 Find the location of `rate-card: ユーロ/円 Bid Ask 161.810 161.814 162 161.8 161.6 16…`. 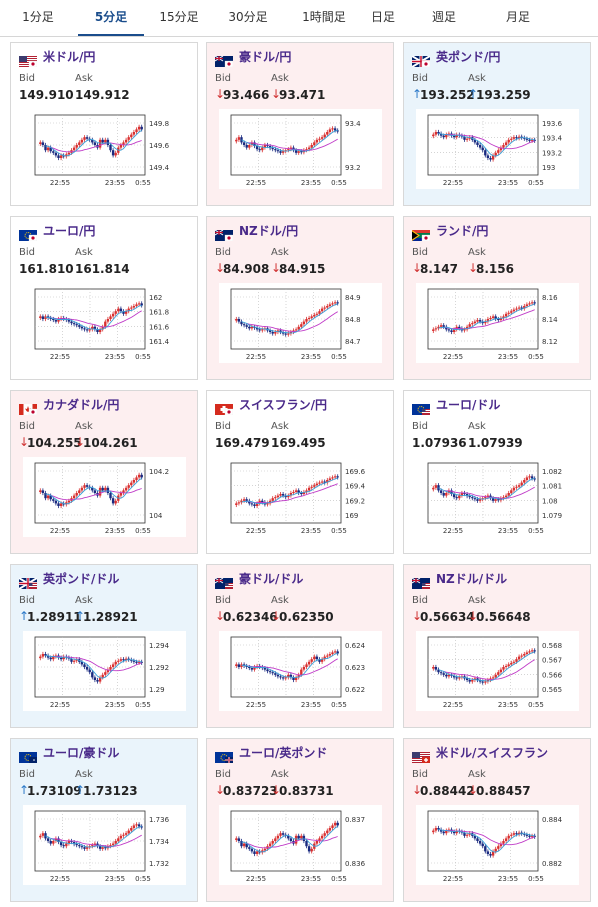

rate-card: ユーロ/円 Bid Ask 161.810 161.814 162 161.8 161.6 16… is located at coordinates (104, 298).